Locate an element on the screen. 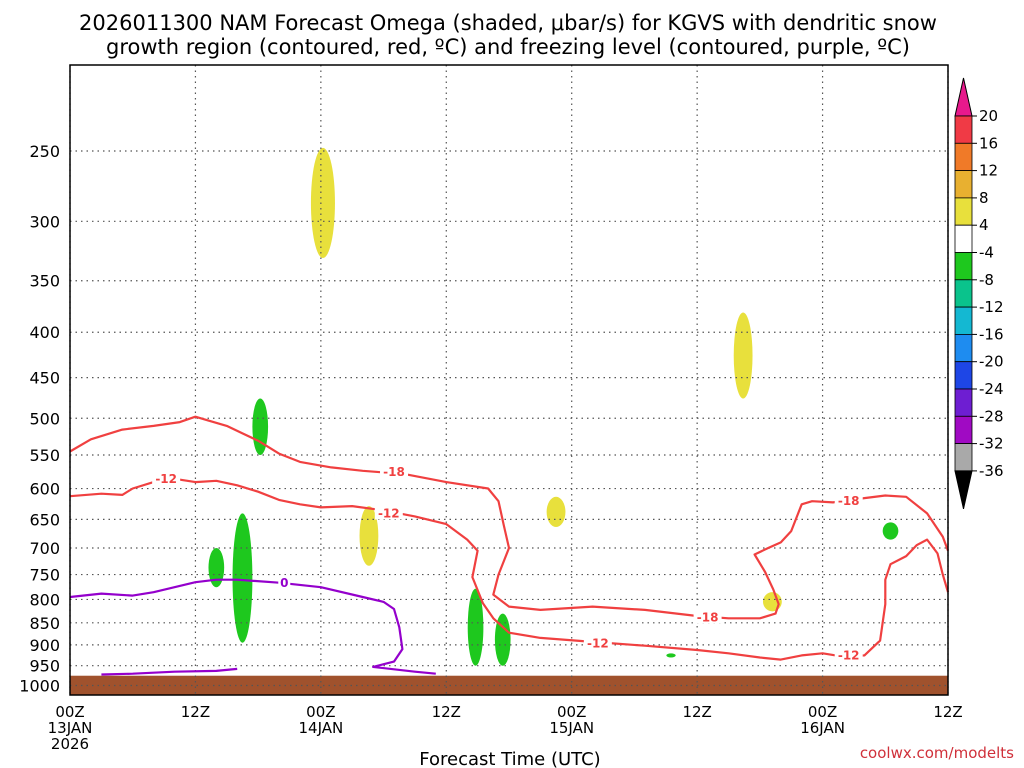 This screenshot has width=1024, height=768. colorbar-label: -8 is located at coordinates (986, 280).